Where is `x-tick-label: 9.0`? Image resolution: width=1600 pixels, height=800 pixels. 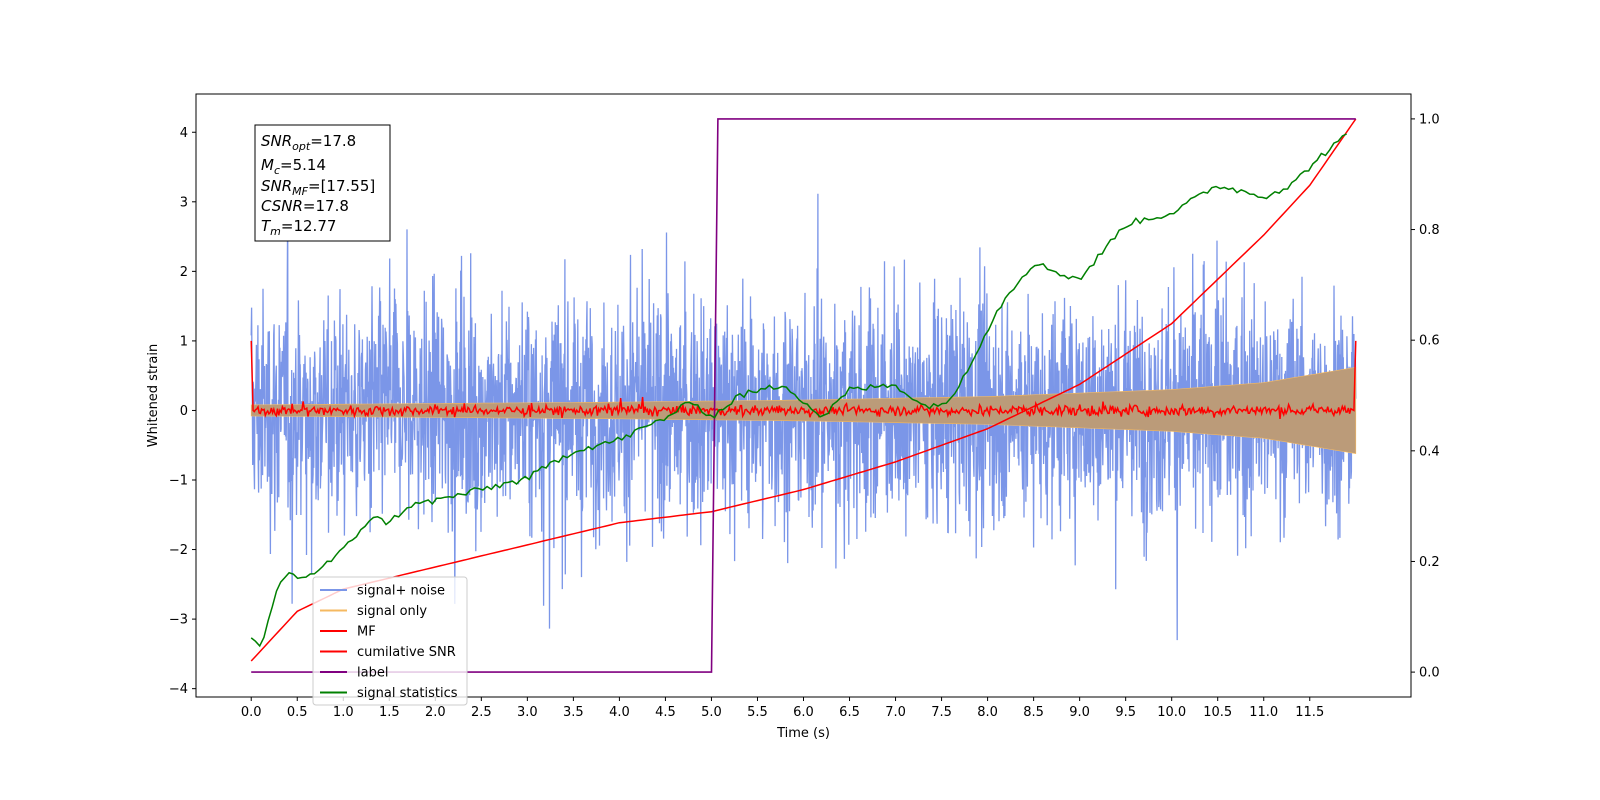 x-tick-label: 9.0 is located at coordinates (1079, 712).